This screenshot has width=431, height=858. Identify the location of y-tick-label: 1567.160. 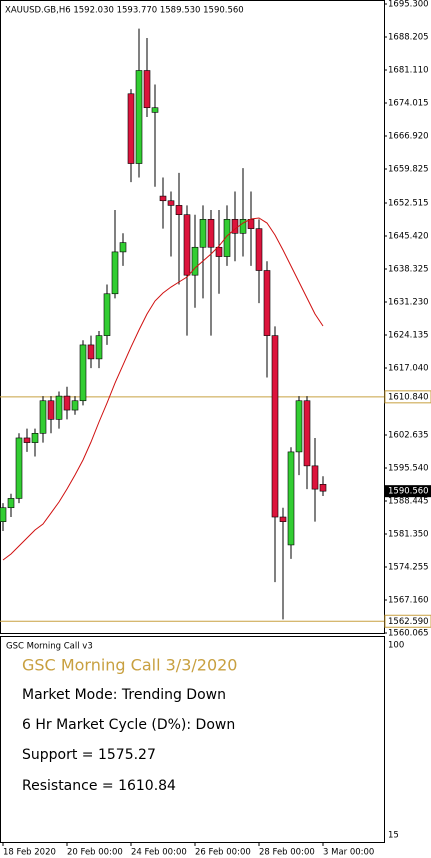
(408, 601).